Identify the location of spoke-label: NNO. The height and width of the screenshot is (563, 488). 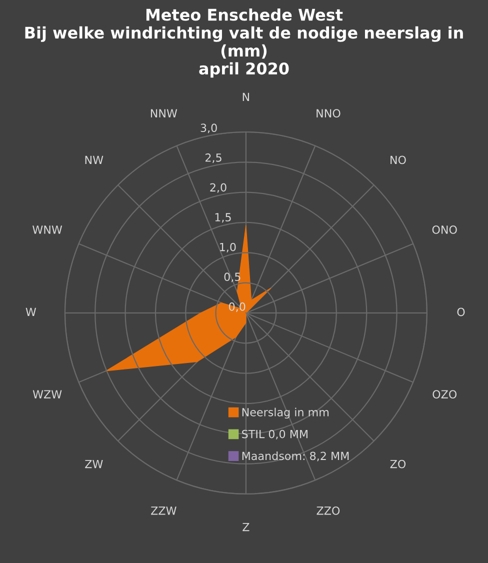
(328, 113).